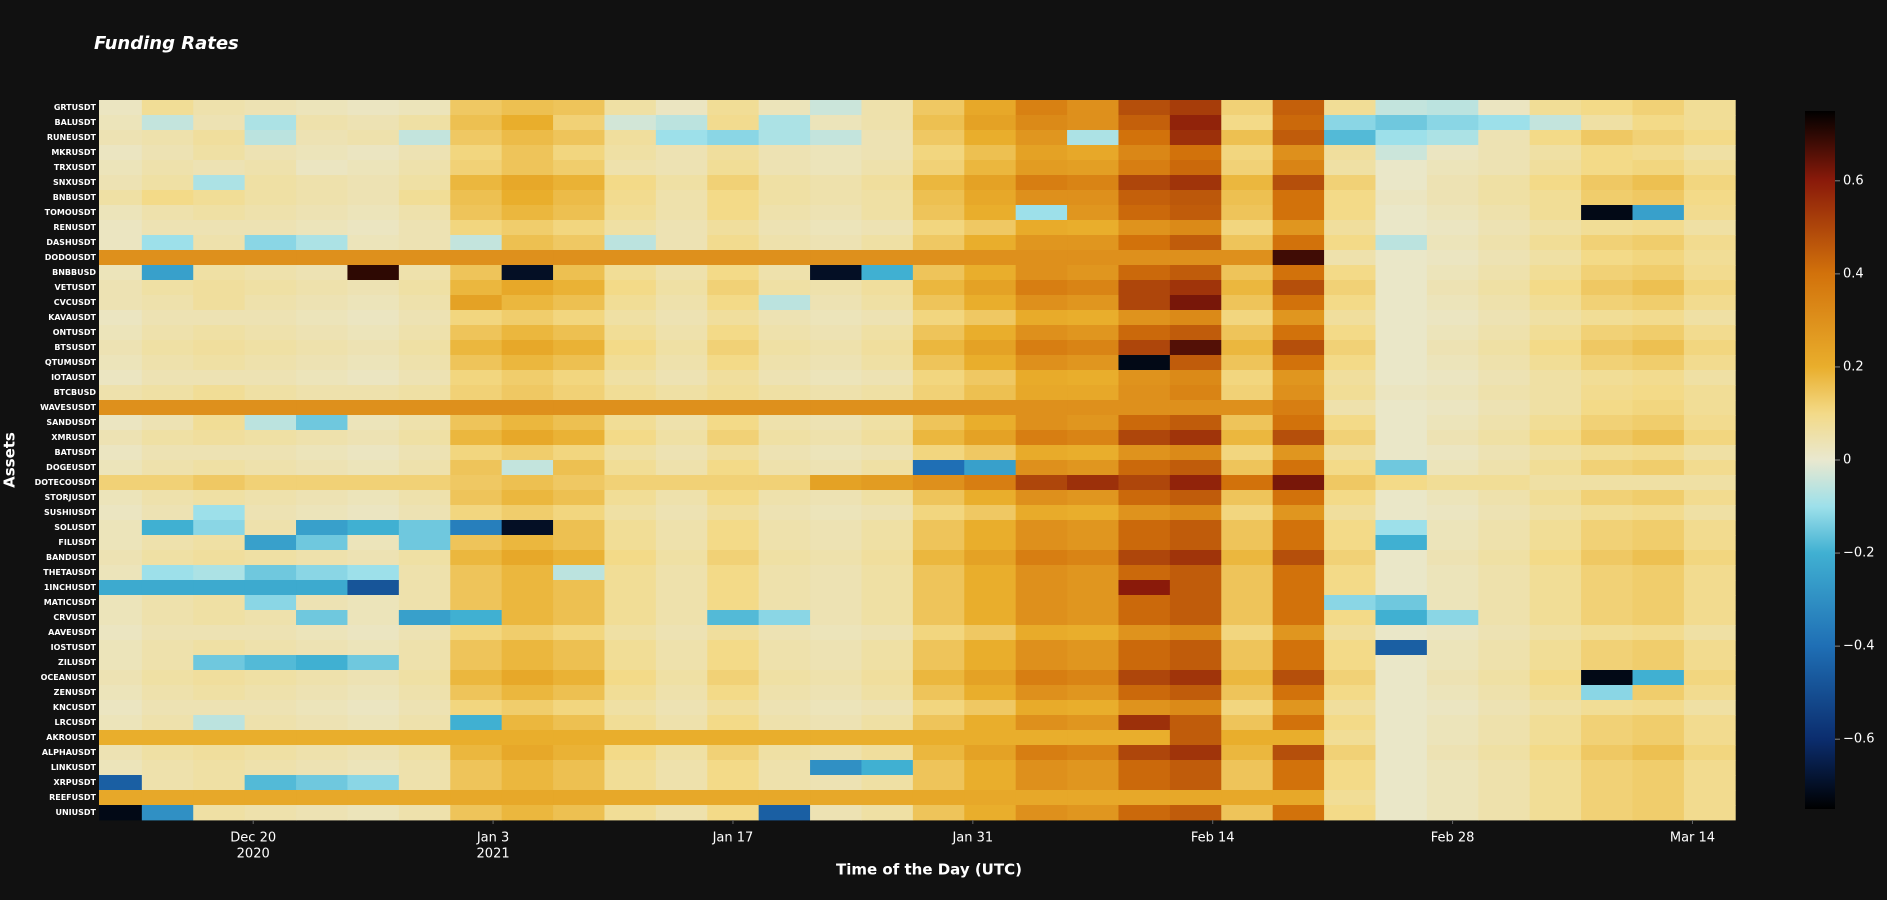  Describe the element at coordinates (75, 107) in the screenshot. I see `y-tick-label: GRTUSDT` at that location.